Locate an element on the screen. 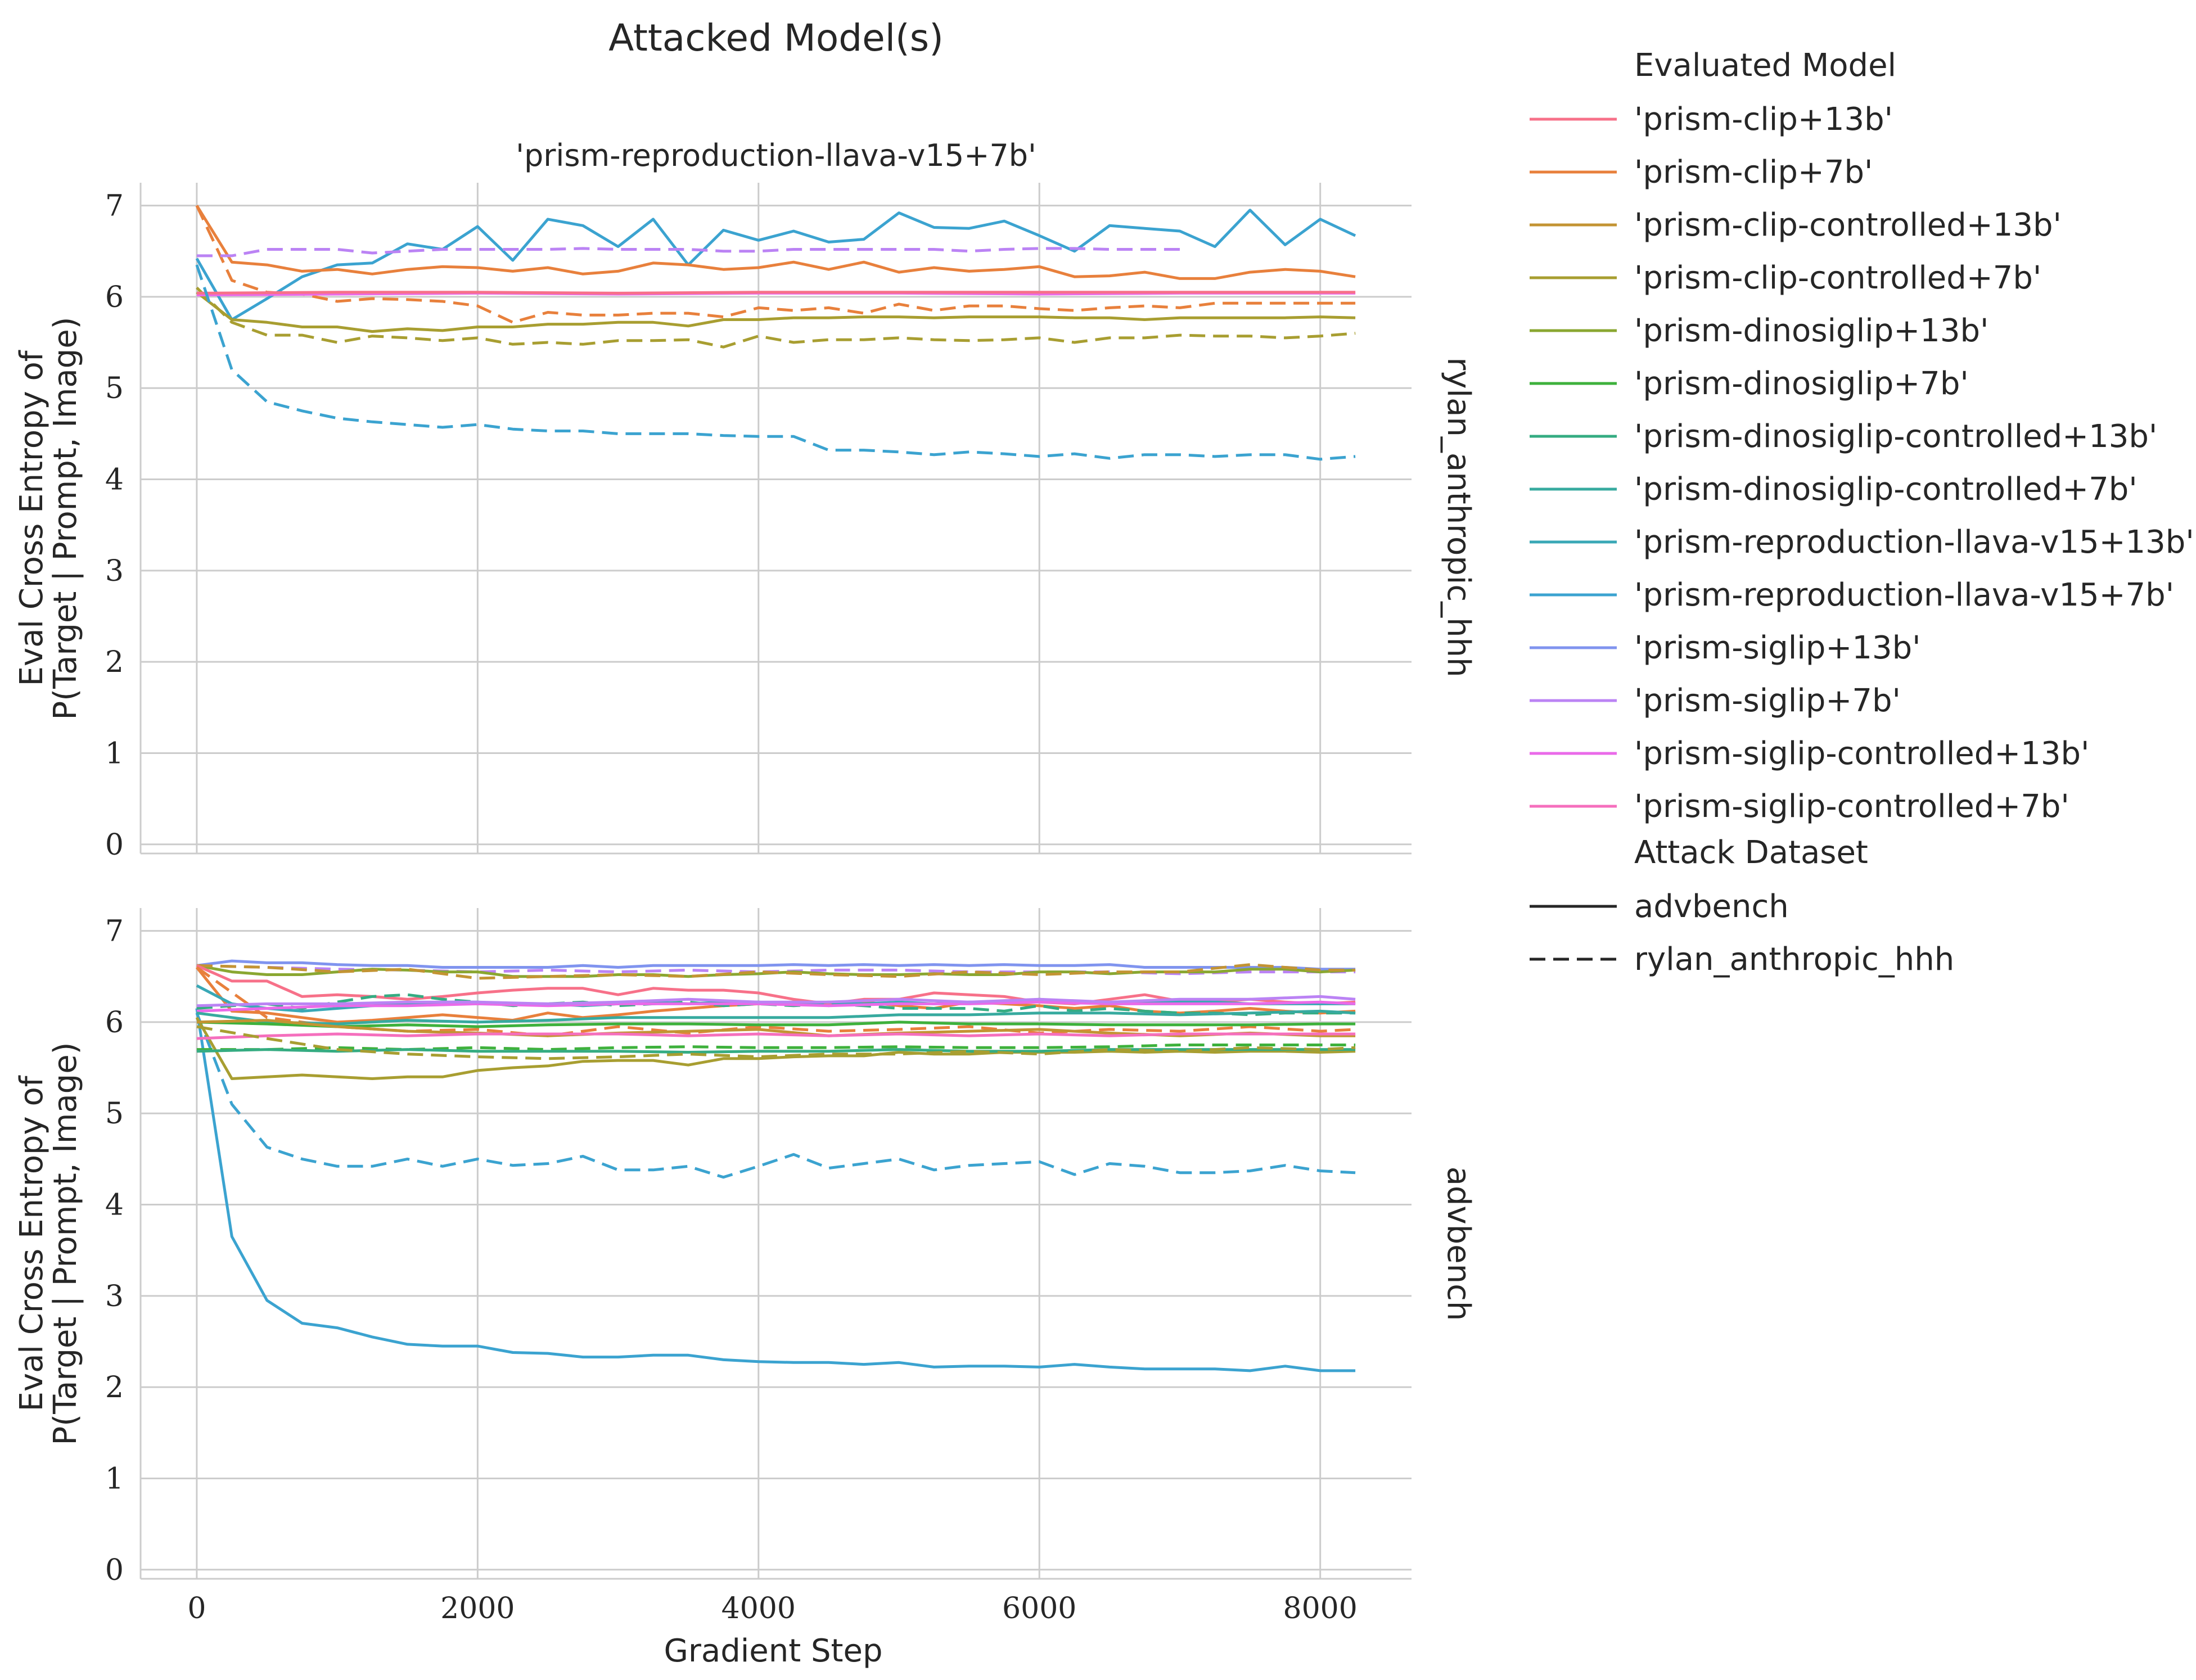 The height and width of the screenshot is (1680, 2196). legend-label: 'prism-clip+13b' is located at coordinates (1763, 119).